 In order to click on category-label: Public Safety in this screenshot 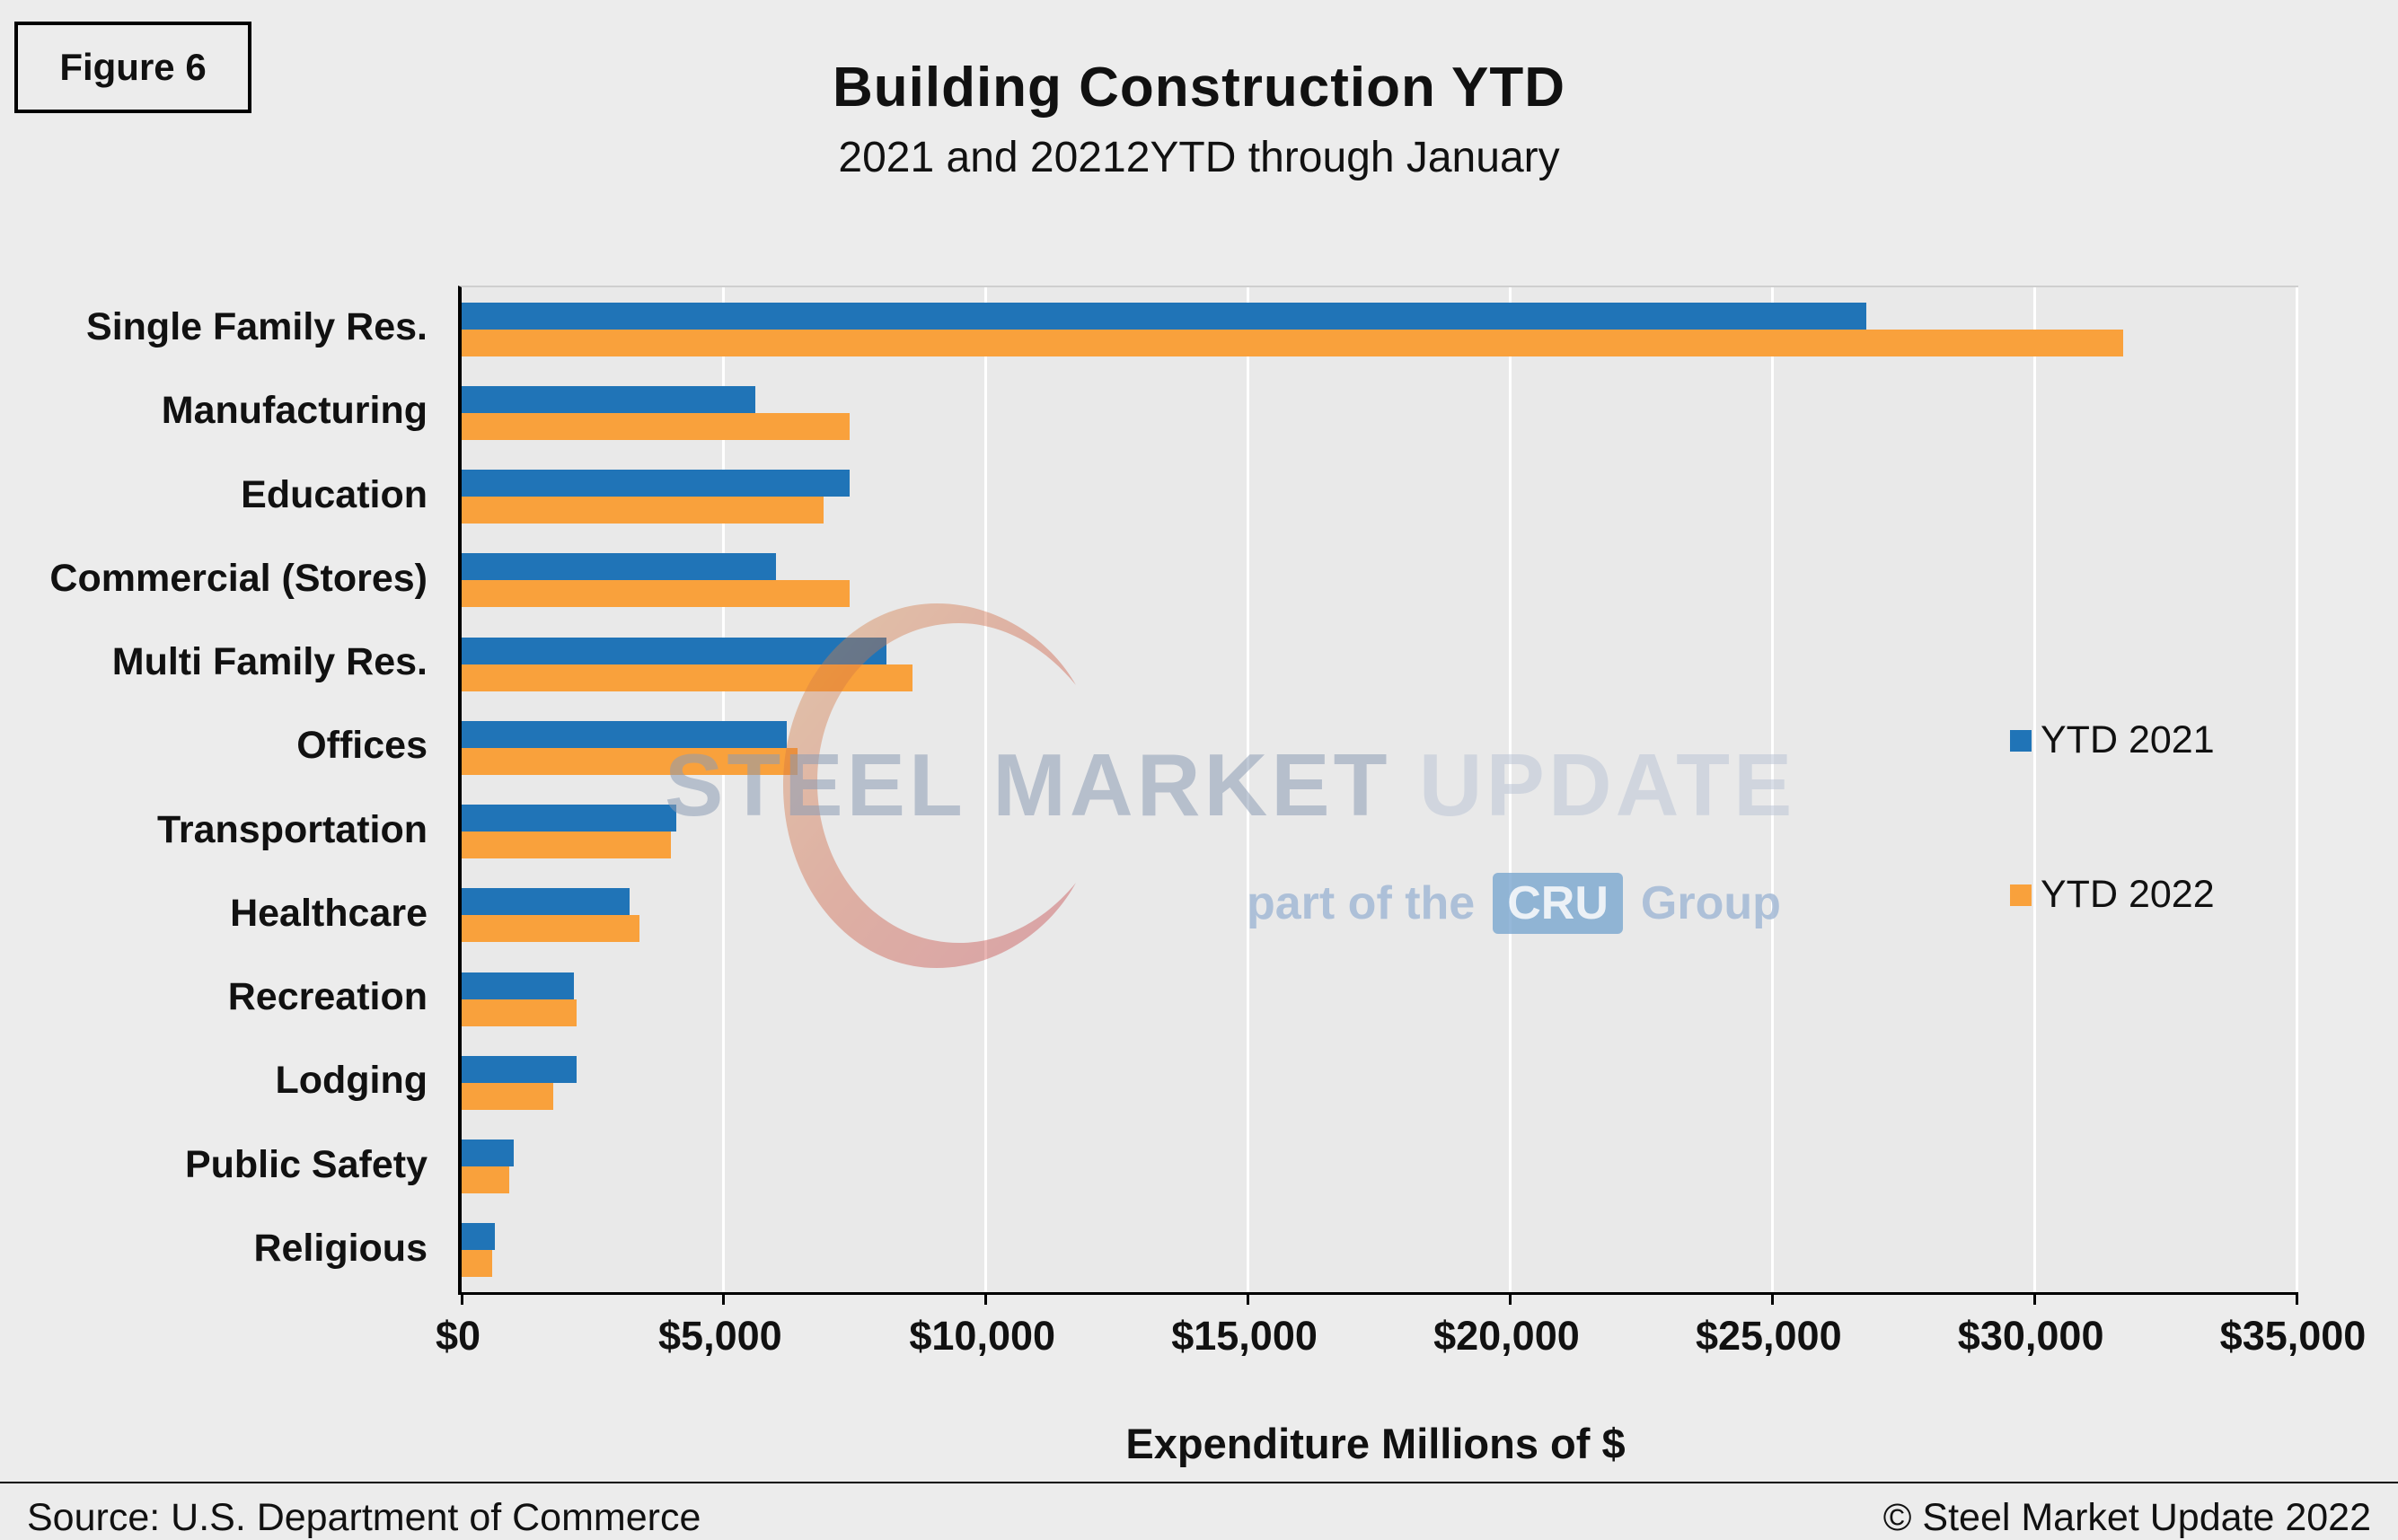, I will do `click(306, 1164)`.